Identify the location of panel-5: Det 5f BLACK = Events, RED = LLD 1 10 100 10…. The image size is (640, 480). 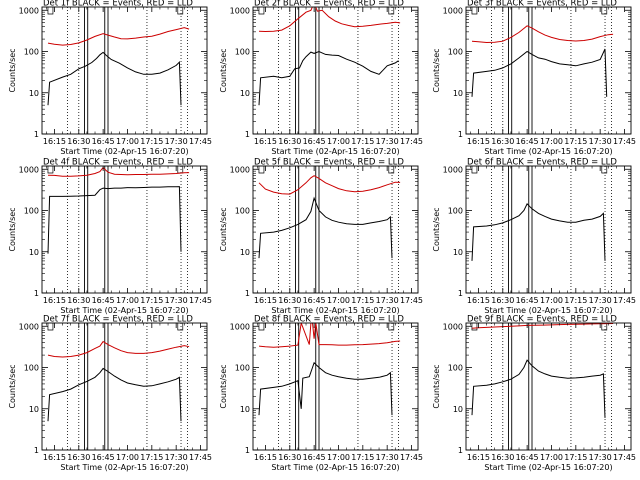
(321, 237).